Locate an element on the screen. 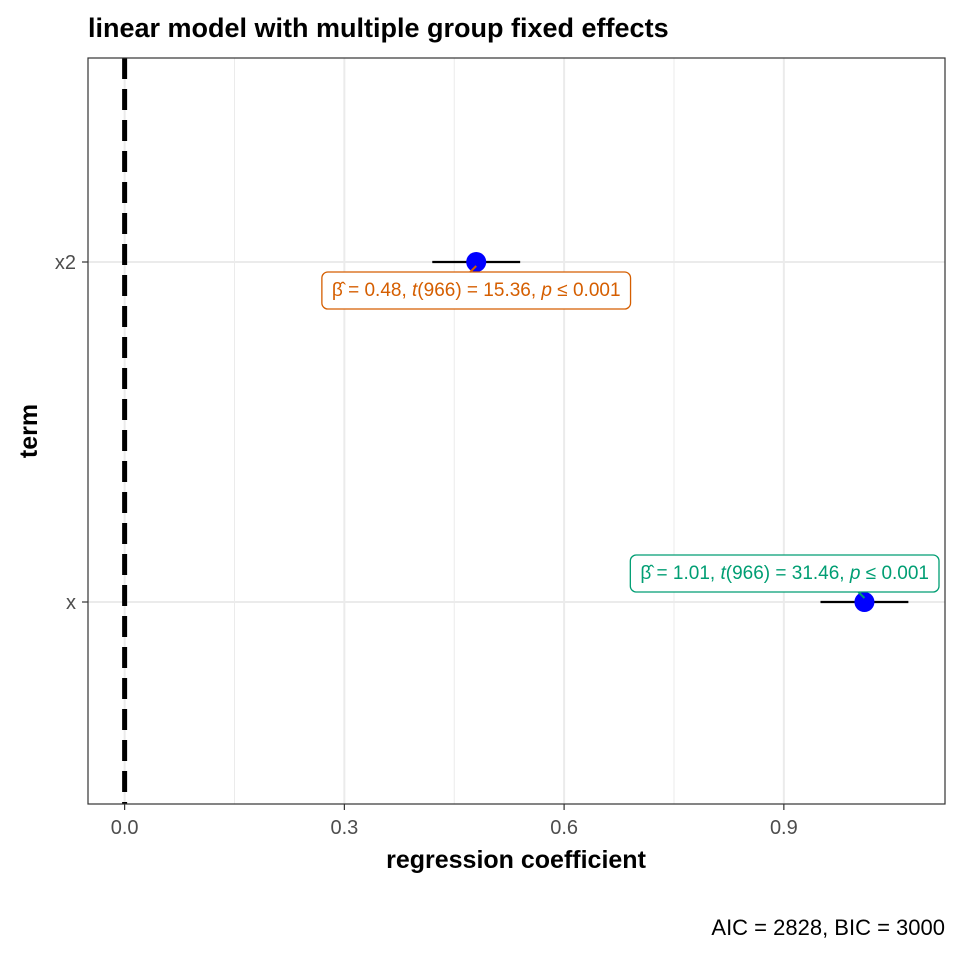 The height and width of the screenshot is (960, 960). x-tick-label: 0.0 is located at coordinates (125, 828).